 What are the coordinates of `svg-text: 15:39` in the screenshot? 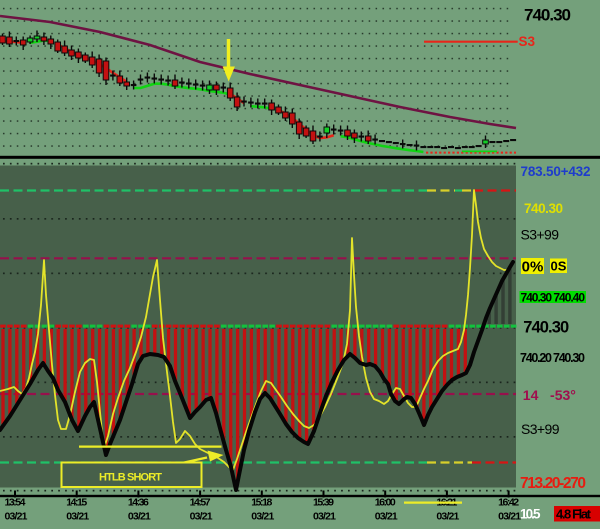 It's located at (323, 503).